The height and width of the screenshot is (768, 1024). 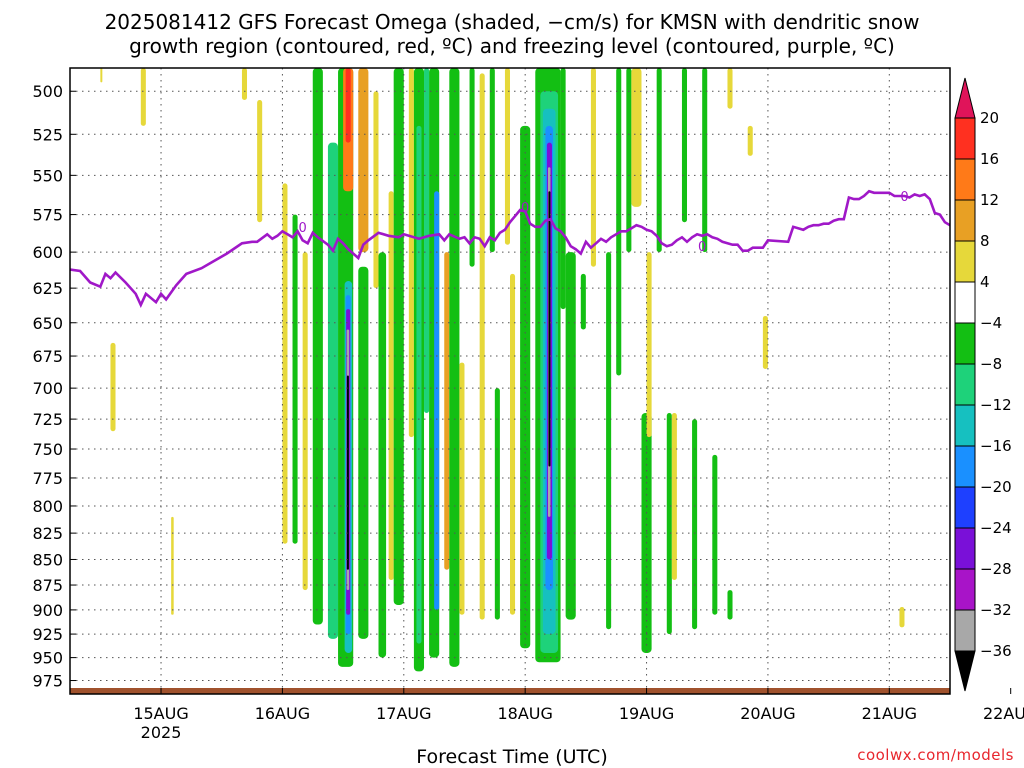 I want to click on colorbar-label: 4, so click(x=985, y=282).